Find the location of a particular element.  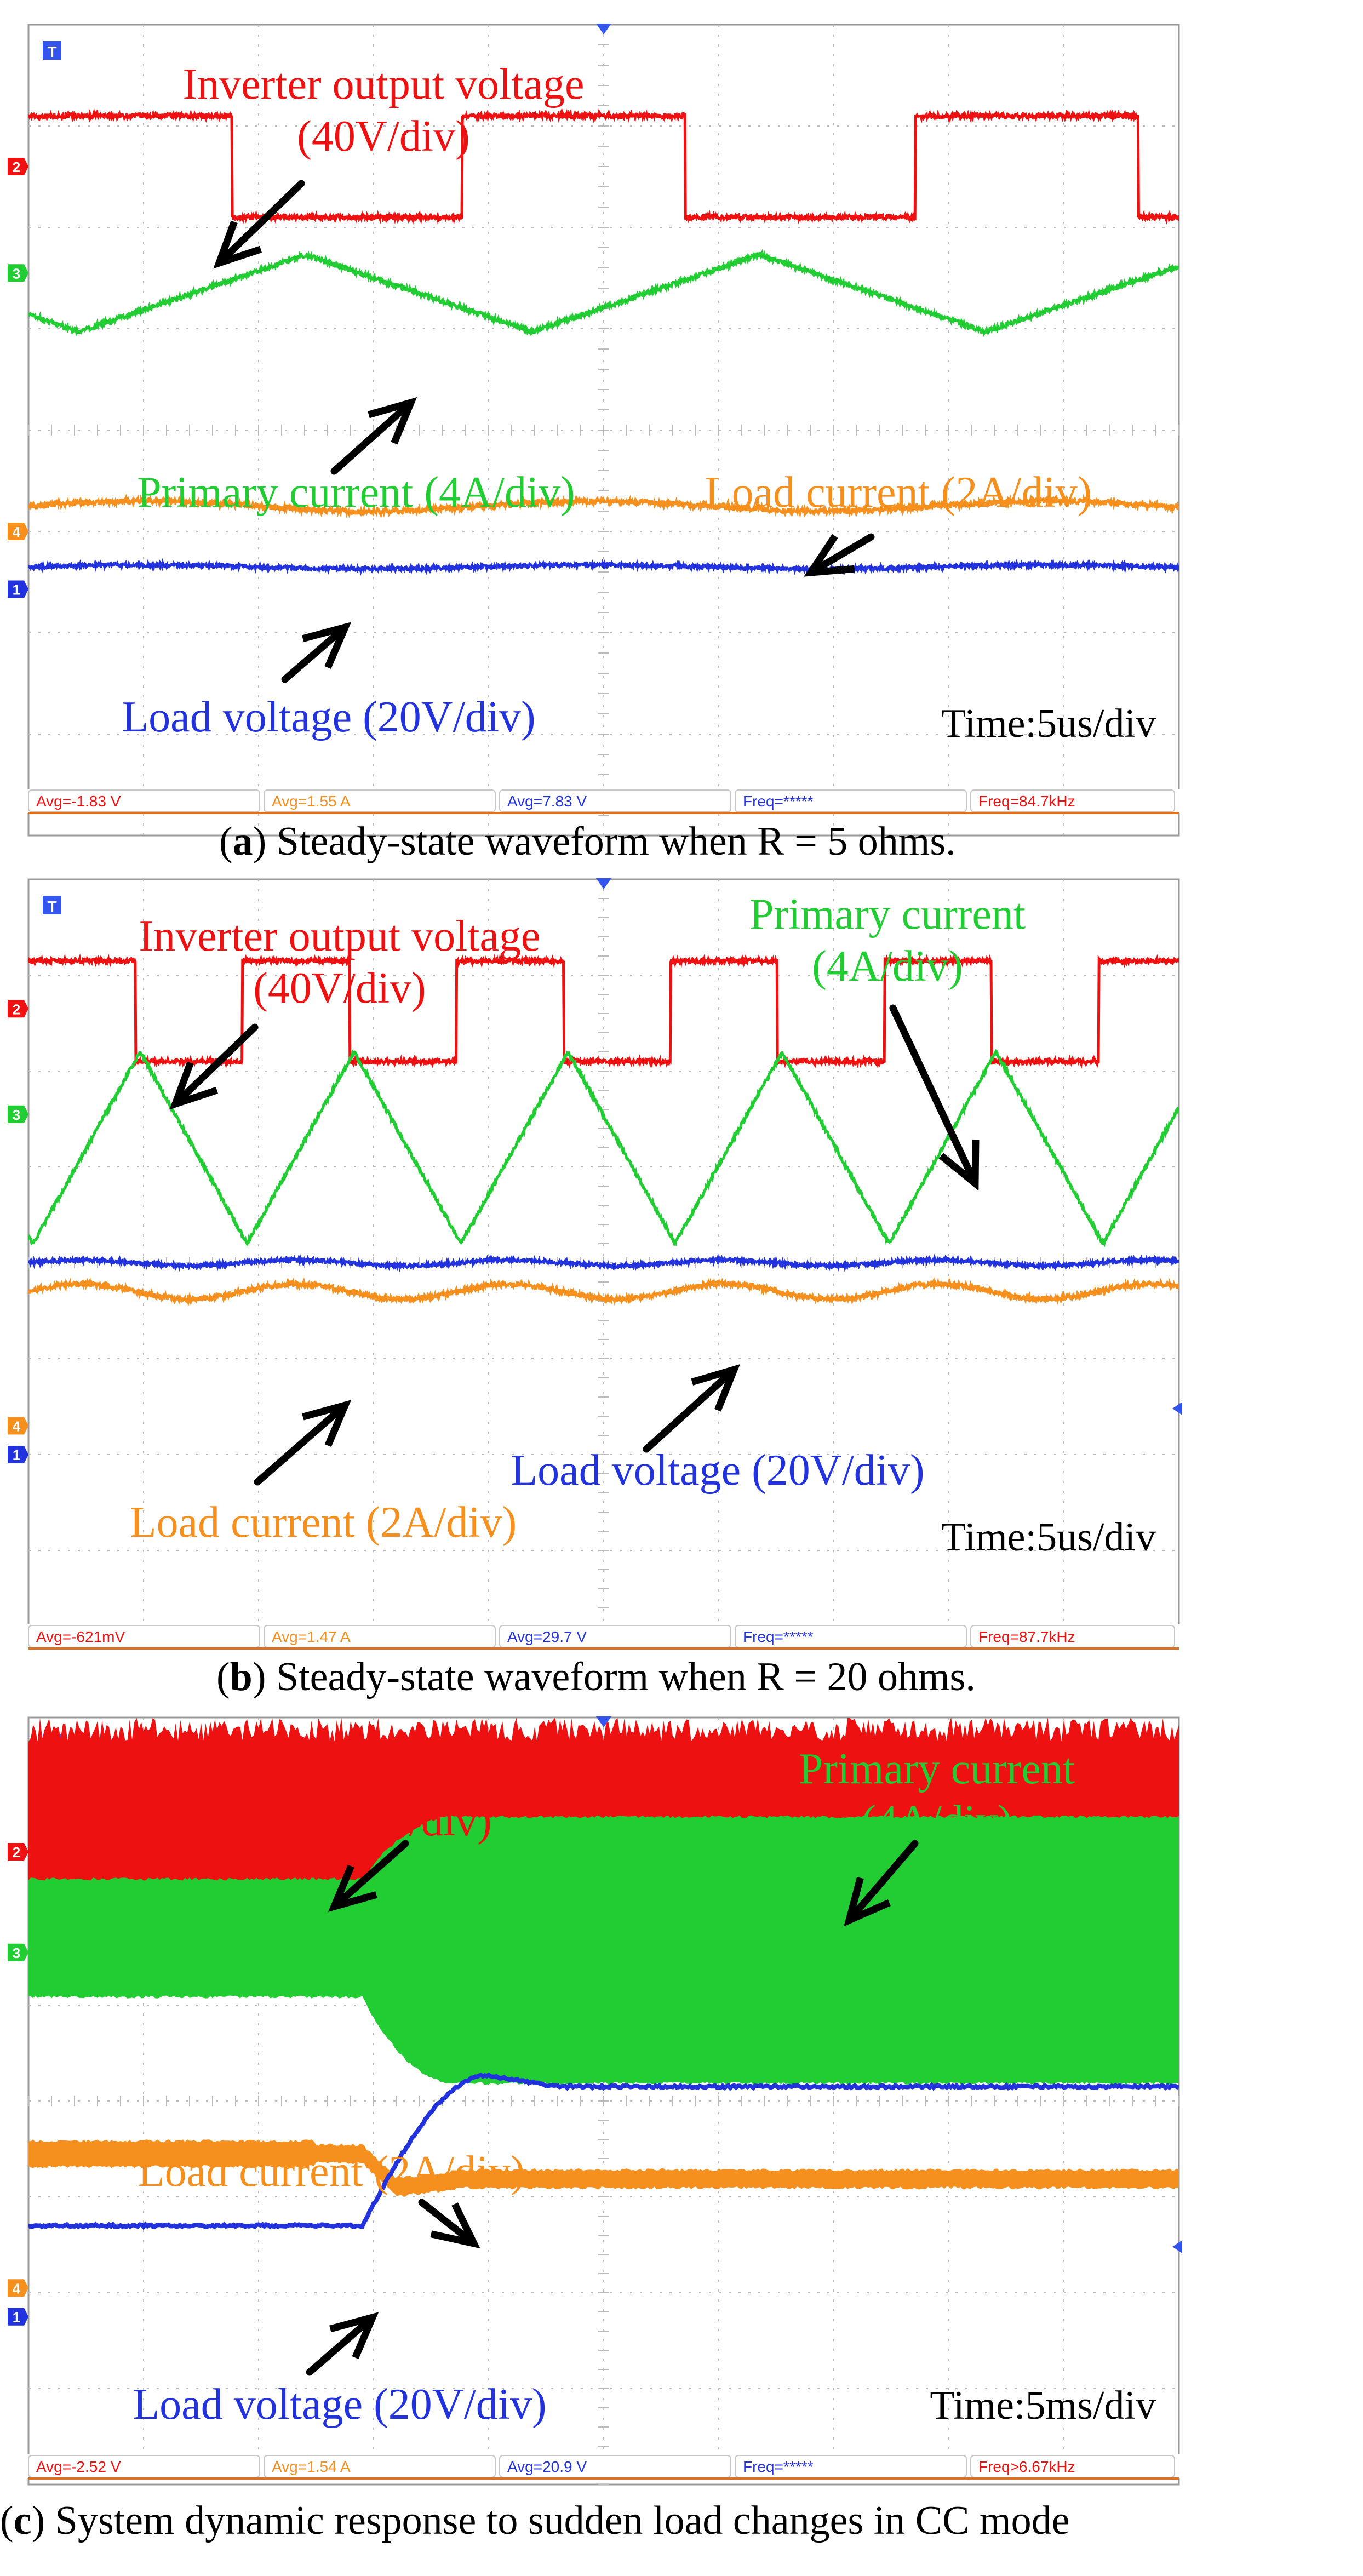

status-readout: Avg=-1.83 V is located at coordinates (78, 801).